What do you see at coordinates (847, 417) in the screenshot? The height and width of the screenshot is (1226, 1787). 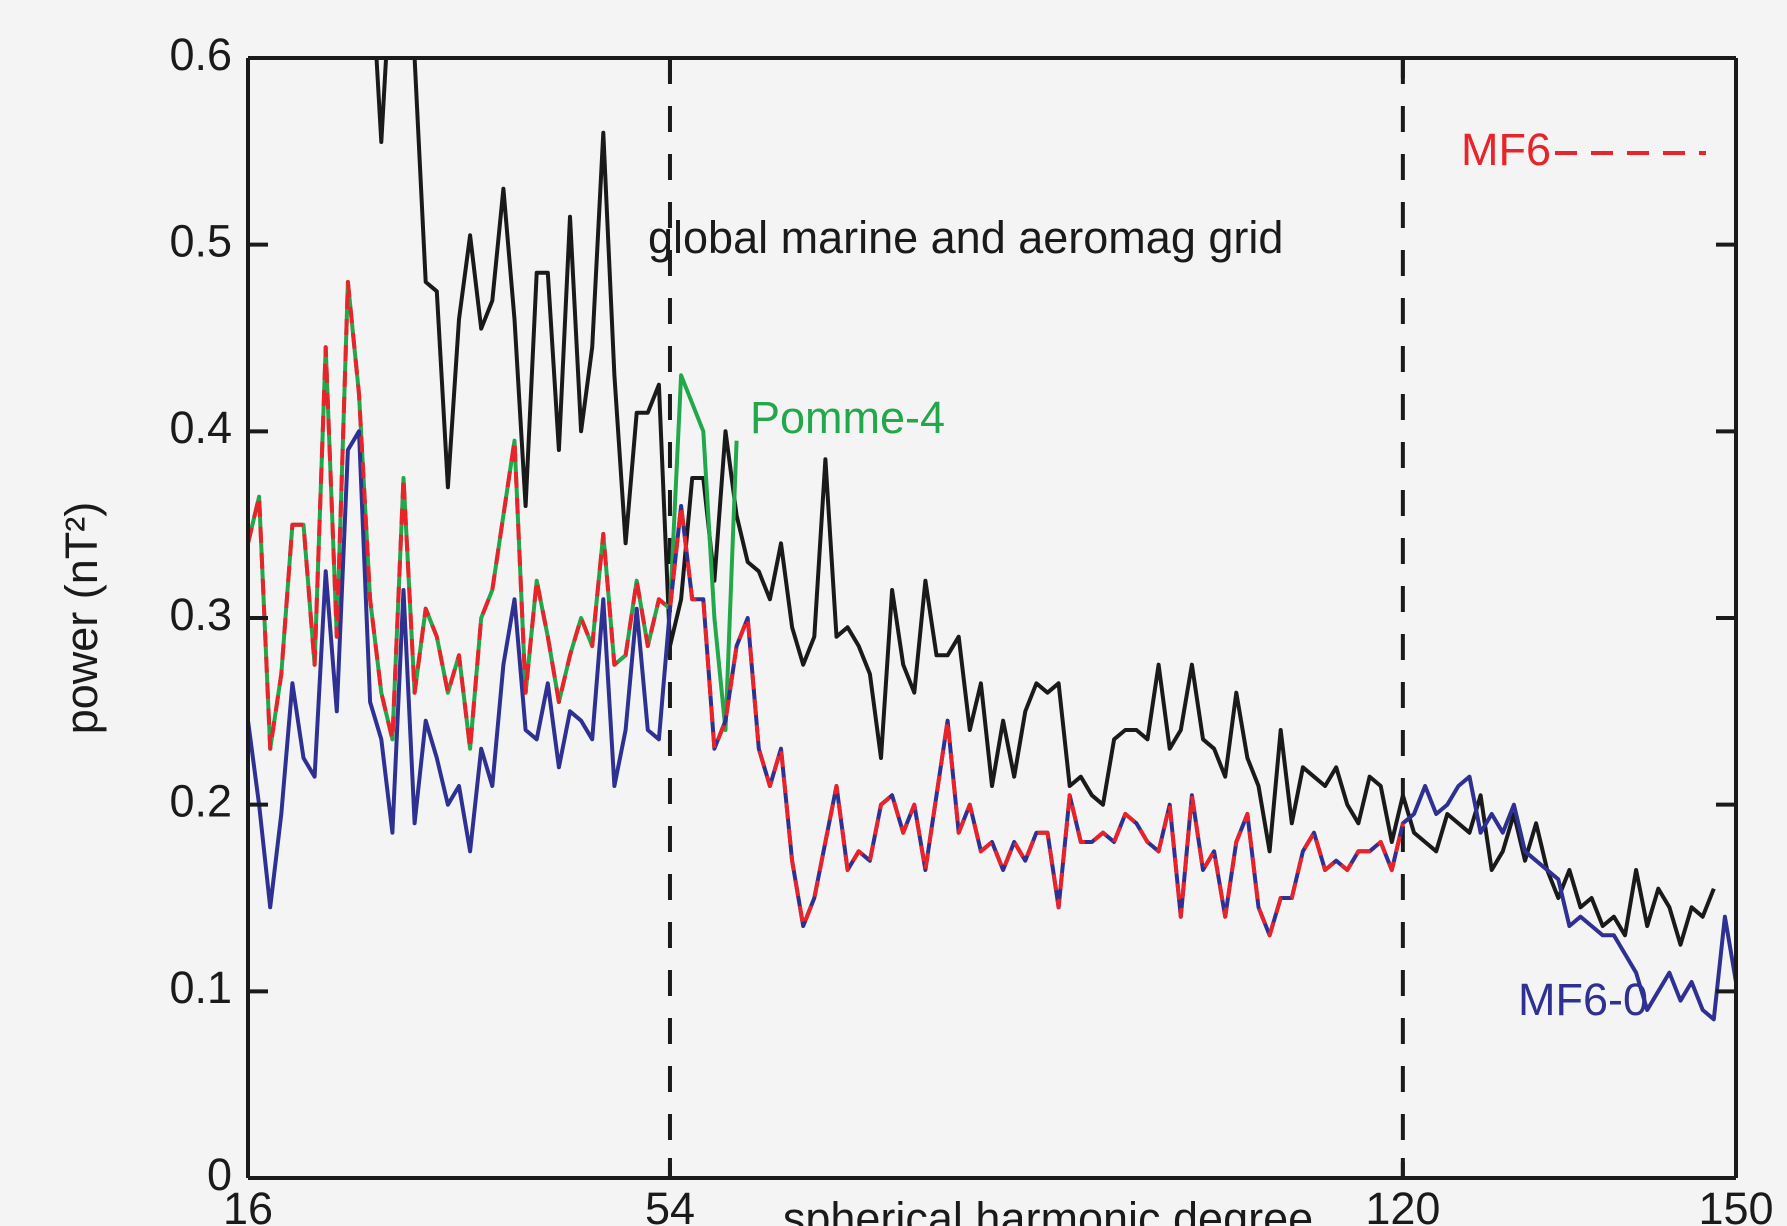 I see `series-label: Pomme-4` at bounding box center [847, 417].